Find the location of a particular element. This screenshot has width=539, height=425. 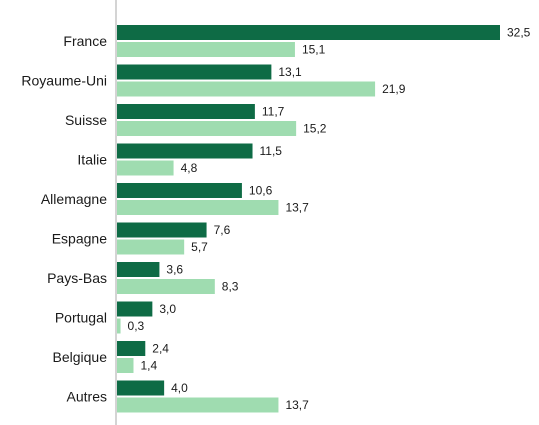

data-label-series-2: 4,8 is located at coordinates (189, 168).